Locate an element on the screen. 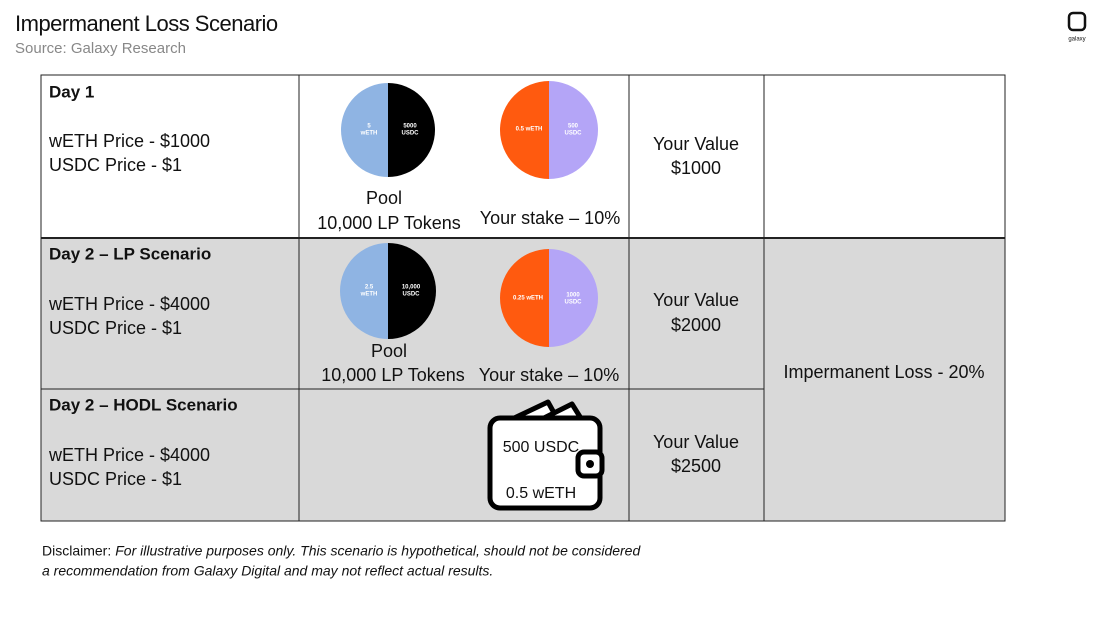 Image resolution: width=1100 pixels, height=617 pixels. row-label: Day 2 – LP Scenario is located at coordinates (130, 253).